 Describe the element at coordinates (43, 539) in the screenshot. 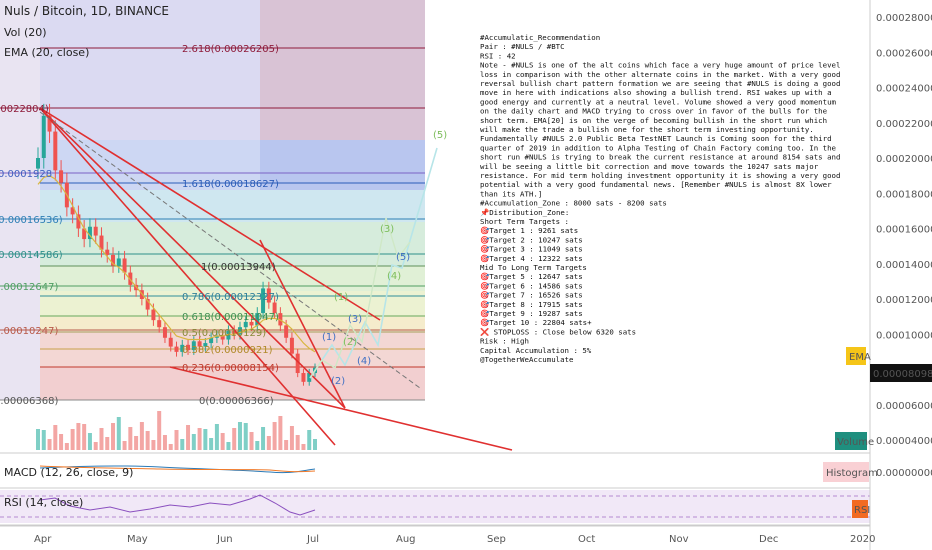

I see `x-tick-label: Apr` at that location.